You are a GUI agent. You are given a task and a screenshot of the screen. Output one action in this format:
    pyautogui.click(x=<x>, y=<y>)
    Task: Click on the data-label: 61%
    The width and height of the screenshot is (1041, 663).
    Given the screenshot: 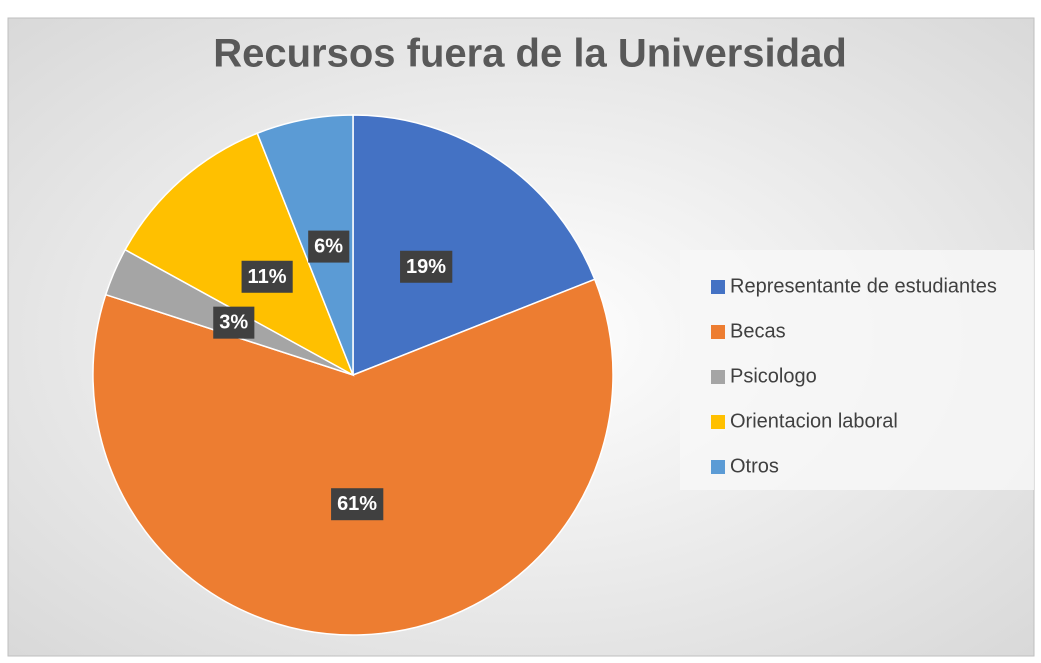 What is the action you would take?
    pyautogui.click(x=357, y=504)
    